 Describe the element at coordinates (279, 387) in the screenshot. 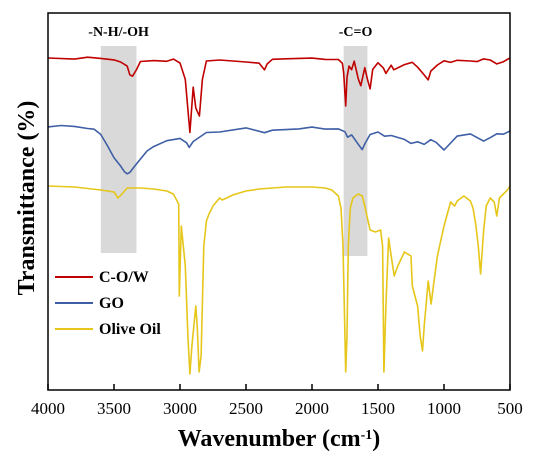

I see `x-ticks` at that location.